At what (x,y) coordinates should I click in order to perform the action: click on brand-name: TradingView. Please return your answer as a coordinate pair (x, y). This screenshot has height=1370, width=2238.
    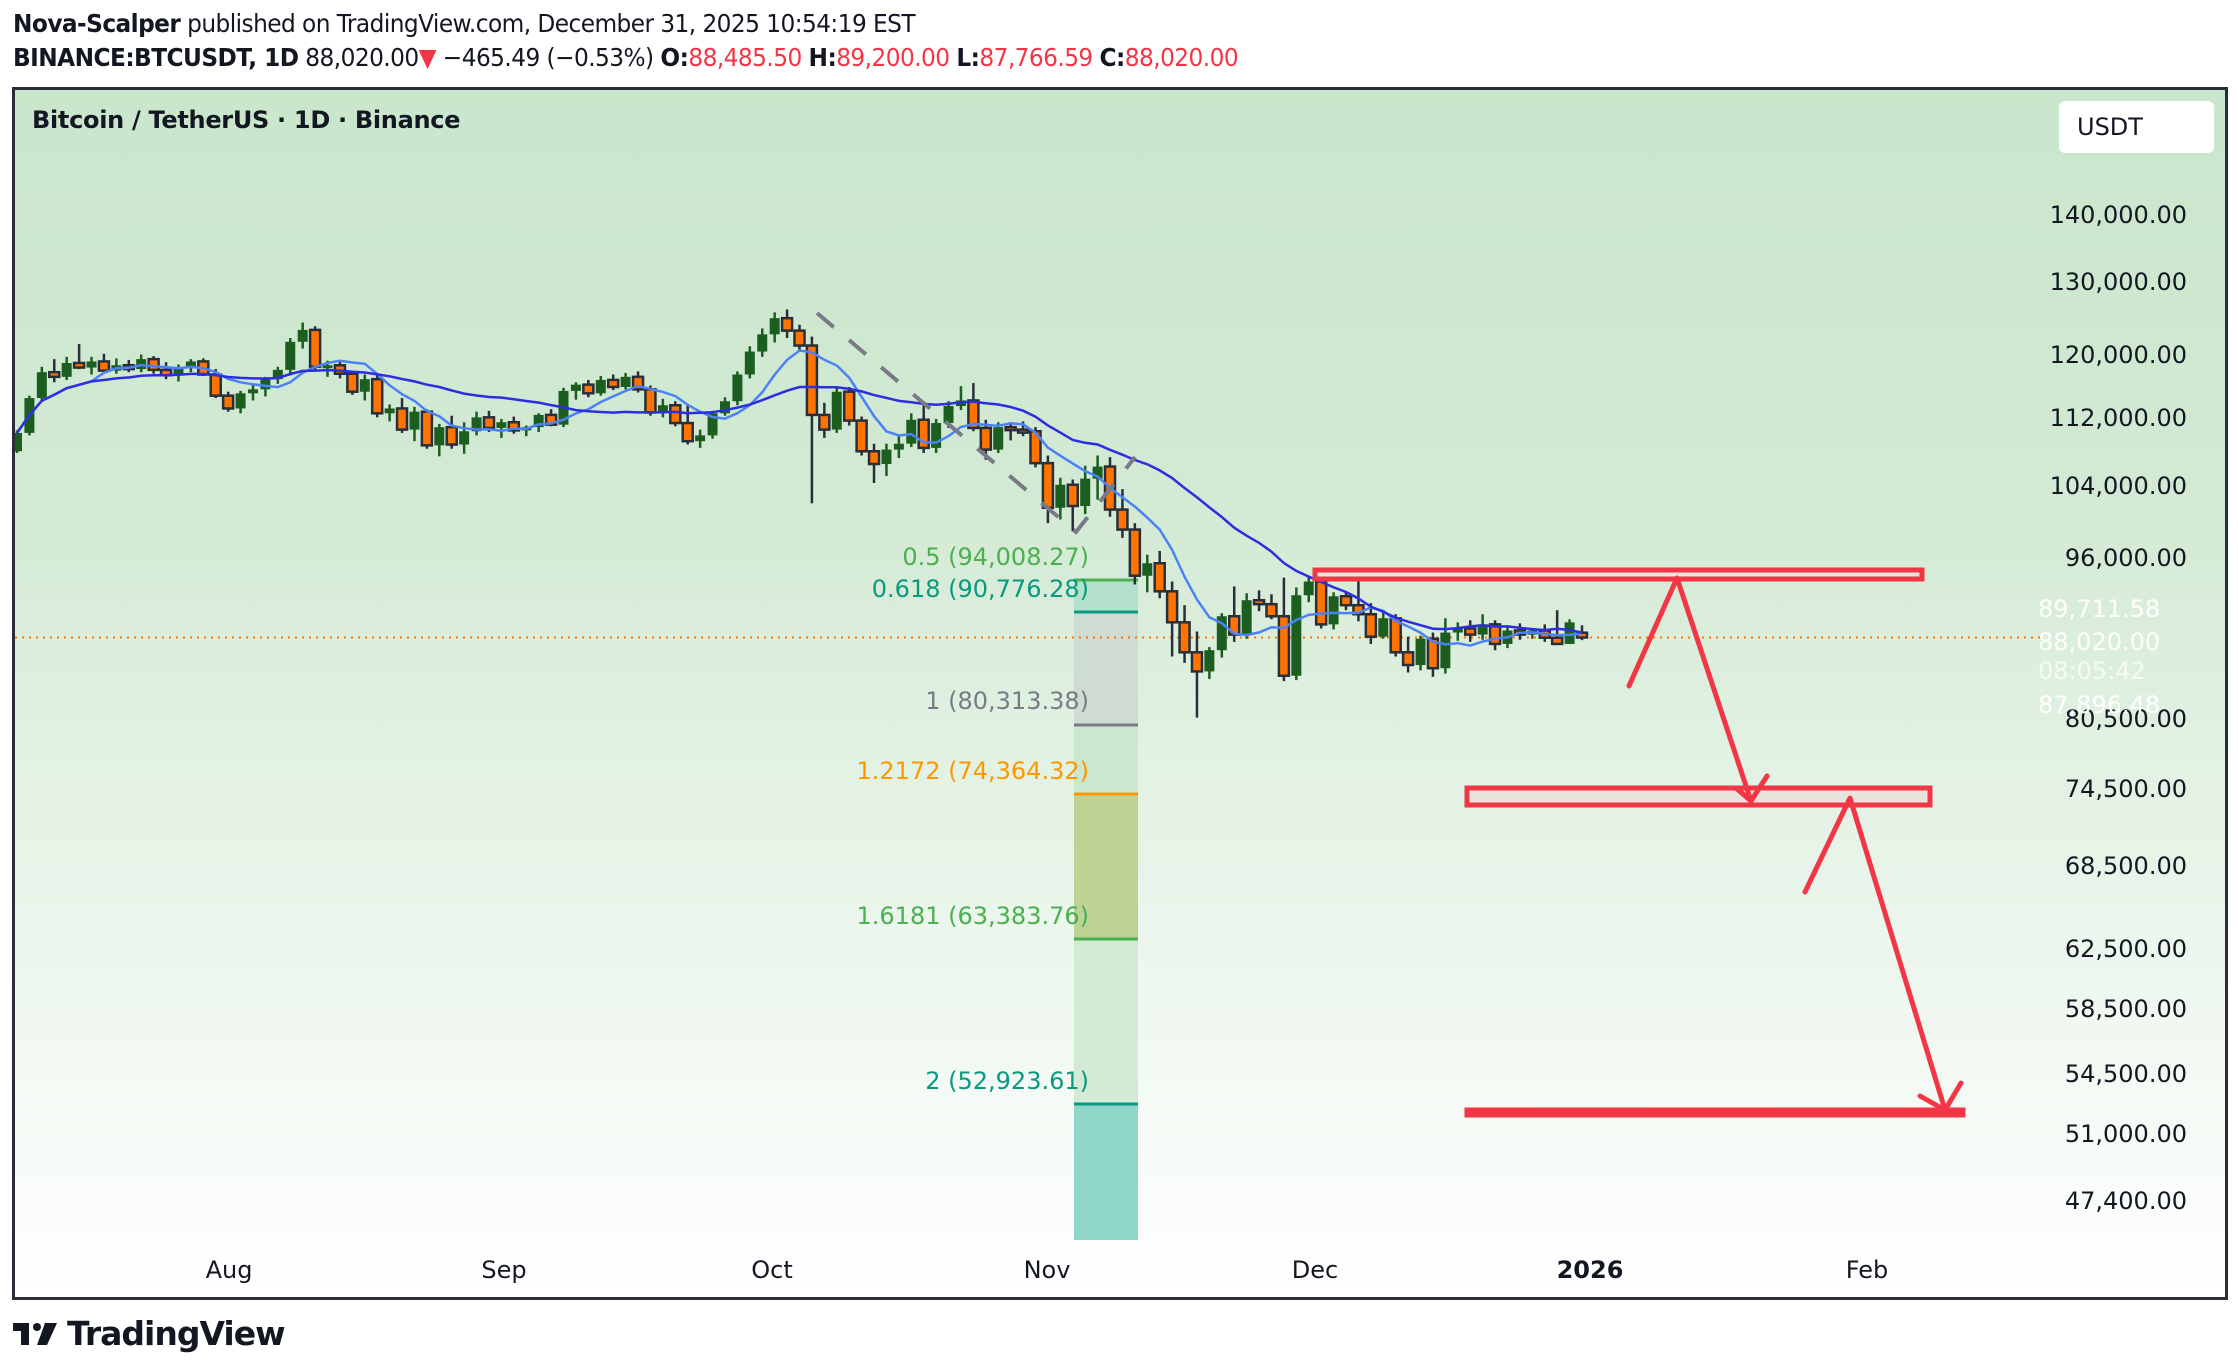
    Looking at the image, I should click on (176, 1333).